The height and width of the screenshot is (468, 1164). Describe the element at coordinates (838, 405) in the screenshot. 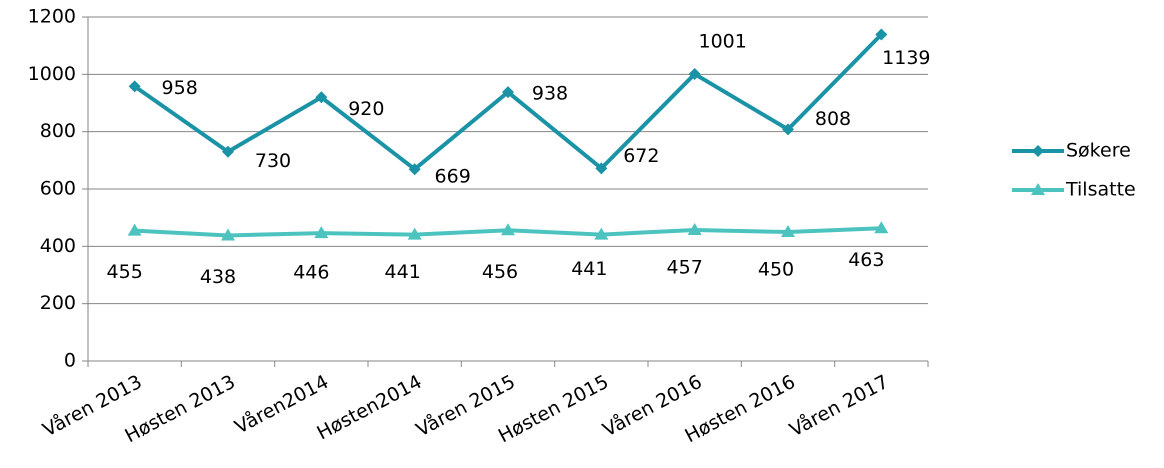

I see `x-tick-label: Våren 2017` at that location.